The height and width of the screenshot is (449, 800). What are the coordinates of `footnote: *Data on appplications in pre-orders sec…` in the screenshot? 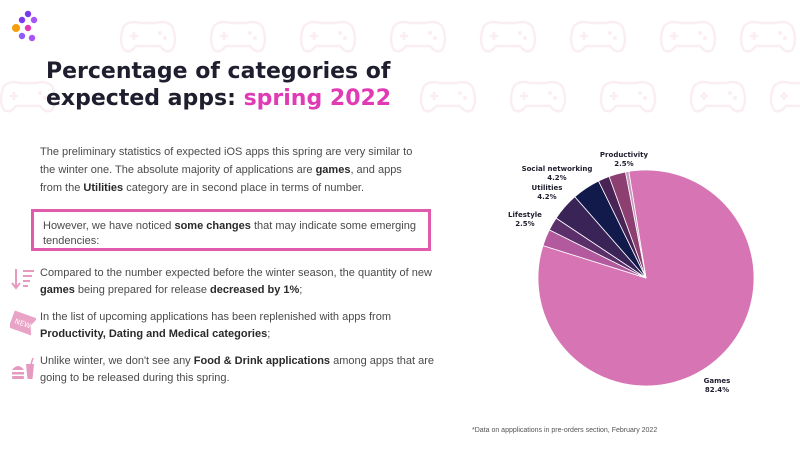 It's located at (565, 430).